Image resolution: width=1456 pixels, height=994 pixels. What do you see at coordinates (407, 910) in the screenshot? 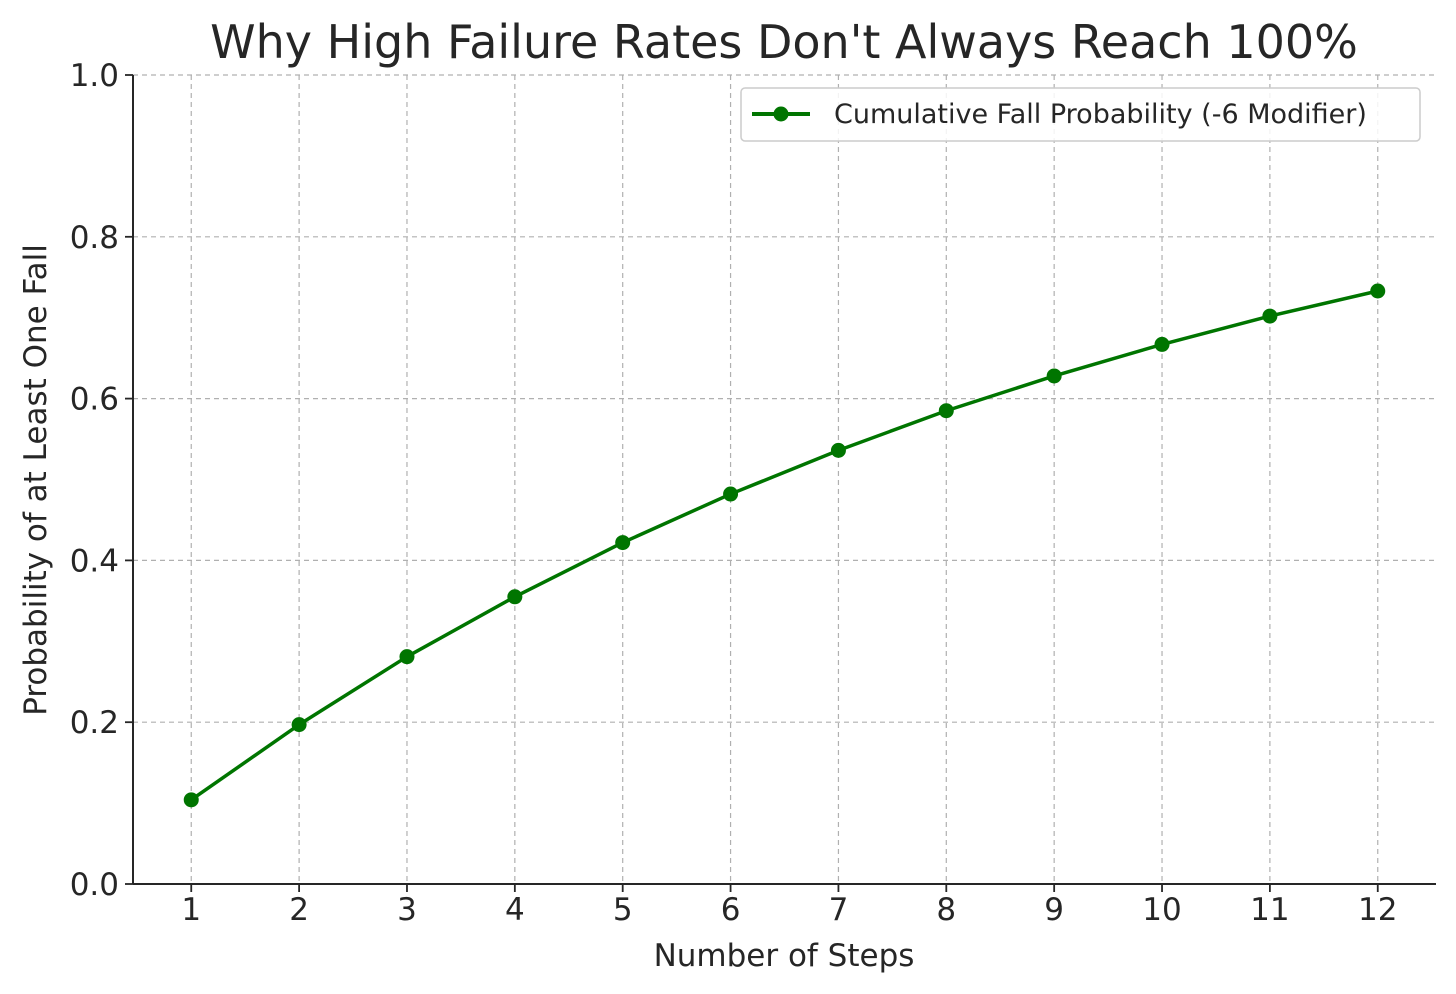
I see `x-tick-label: 3` at bounding box center [407, 910].